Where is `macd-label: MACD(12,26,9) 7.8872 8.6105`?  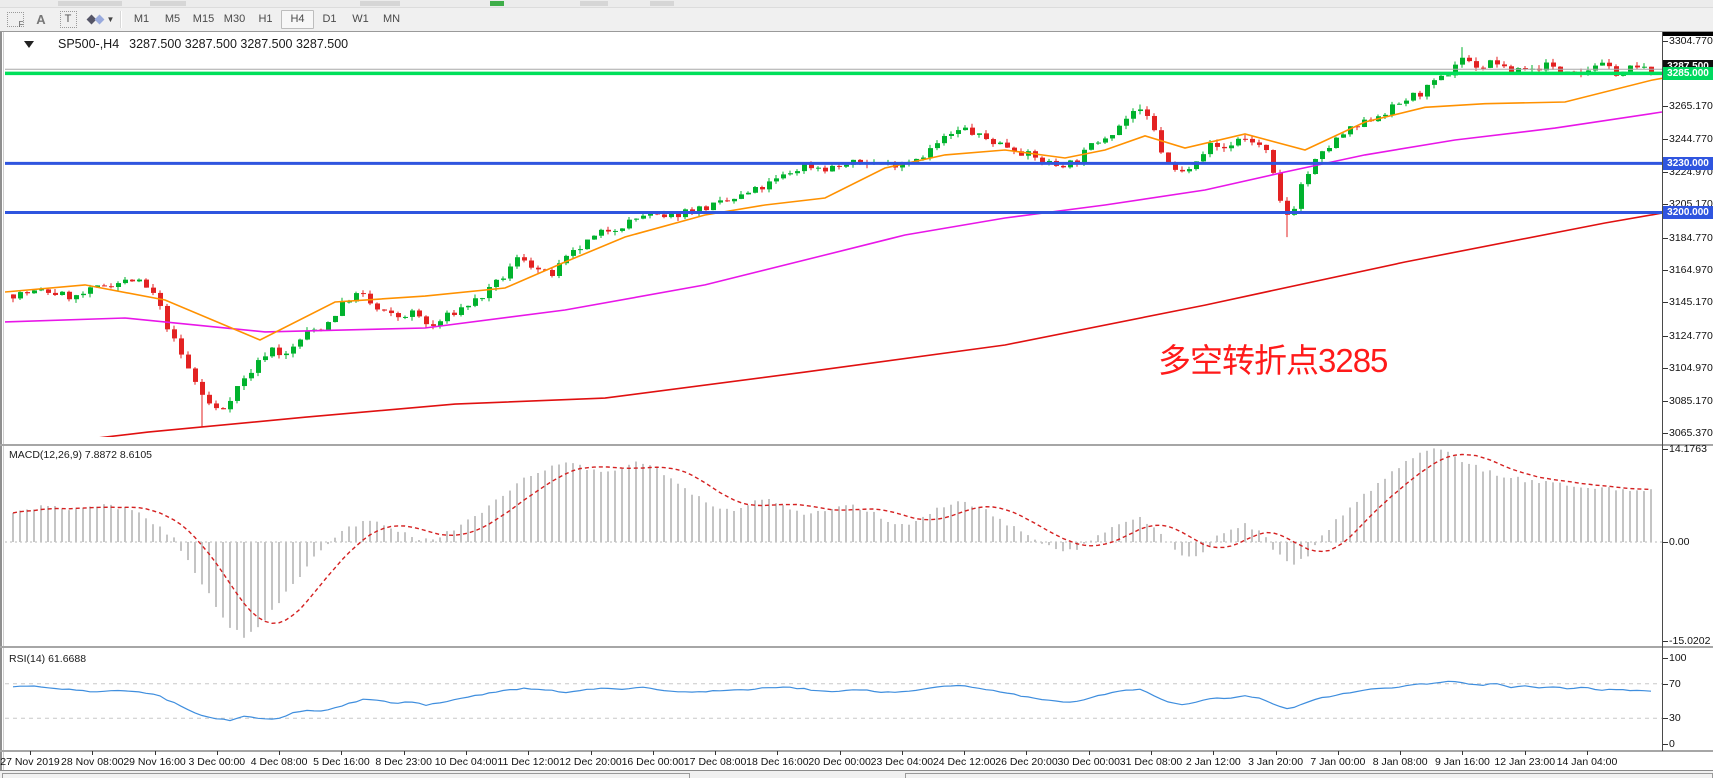 macd-label: MACD(12,26,9) 7.8872 8.6105 is located at coordinates (81, 455).